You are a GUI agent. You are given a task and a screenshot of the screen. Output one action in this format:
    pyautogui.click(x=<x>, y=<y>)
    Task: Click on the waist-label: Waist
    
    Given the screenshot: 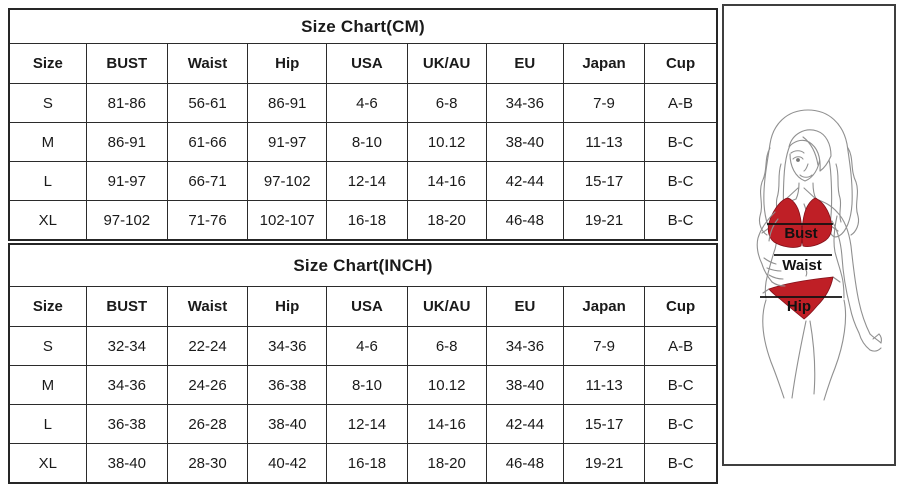 What is the action you would take?
    pyautogui.click(x=801, y=265)
    